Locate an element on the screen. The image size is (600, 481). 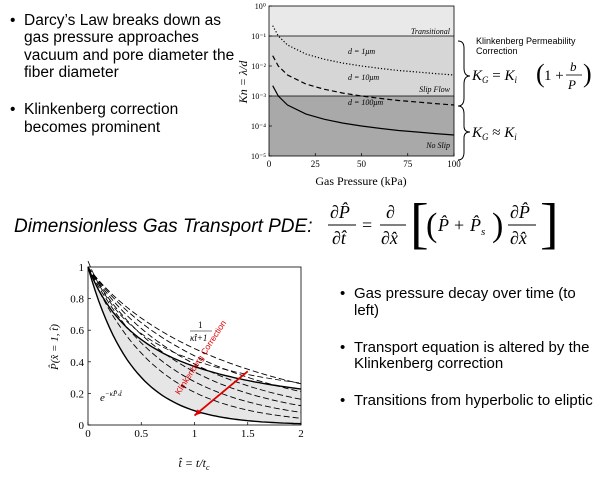
axis-ticks: 0 0.5 1 1.5 2 0 0.2 0.4 0.6 0.8 1 is located at coordinates (187, 351).